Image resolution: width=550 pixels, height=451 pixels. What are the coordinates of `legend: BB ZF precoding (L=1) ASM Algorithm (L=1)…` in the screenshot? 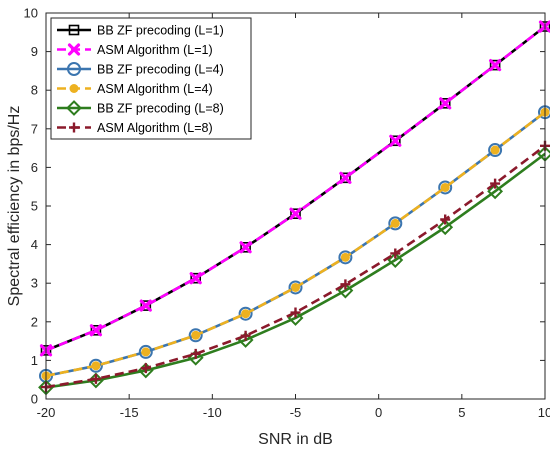 It's located at (151, 78).